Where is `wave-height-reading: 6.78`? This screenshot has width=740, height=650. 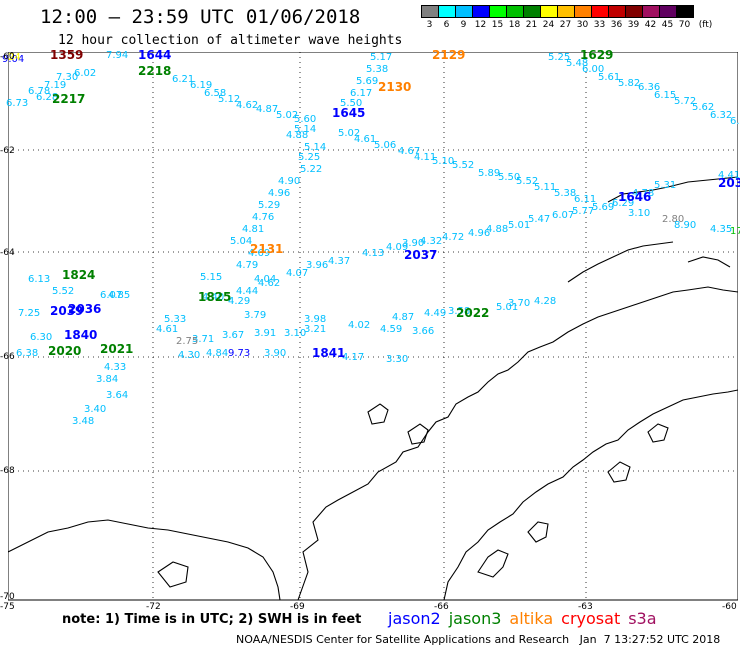 wave-height-reading: 6.78 is located at coordinates (39, 91).